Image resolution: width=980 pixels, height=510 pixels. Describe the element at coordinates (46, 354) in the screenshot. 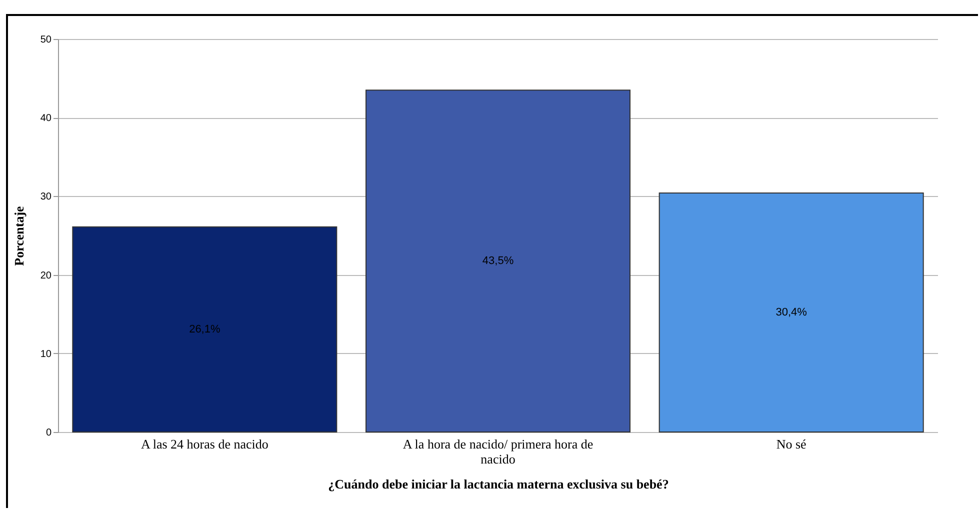

I see `y-tick-label: 10` at that location.